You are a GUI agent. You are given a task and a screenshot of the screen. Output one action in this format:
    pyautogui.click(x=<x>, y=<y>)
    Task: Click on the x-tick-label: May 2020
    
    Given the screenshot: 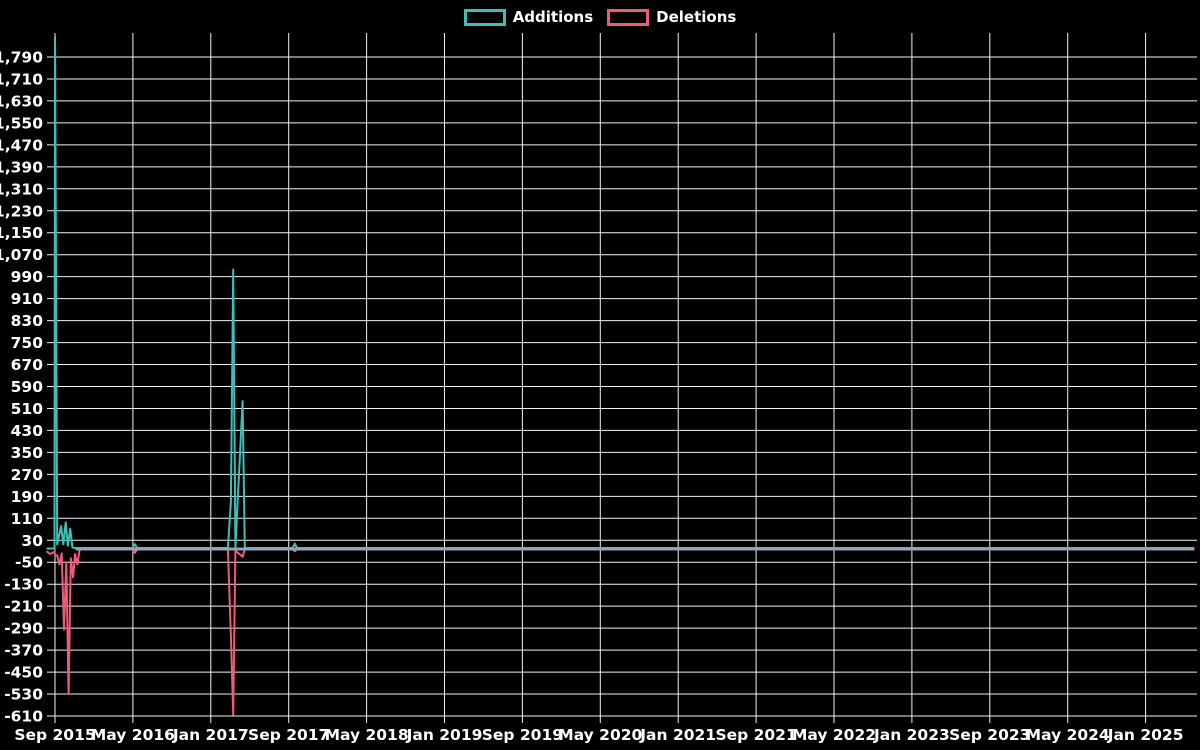 What is the action you would take?
    pyautogui.click(x=600, y=735)
    